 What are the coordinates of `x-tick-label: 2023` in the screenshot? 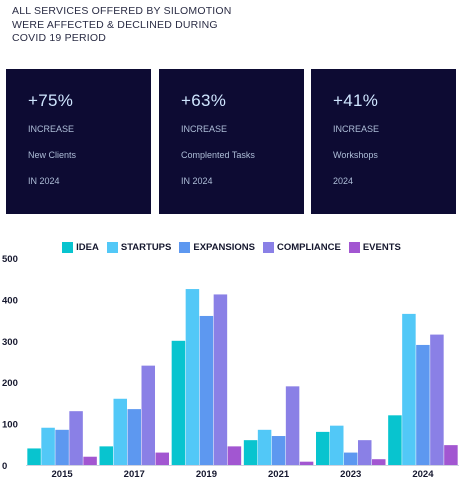 It's located at (350, 474).